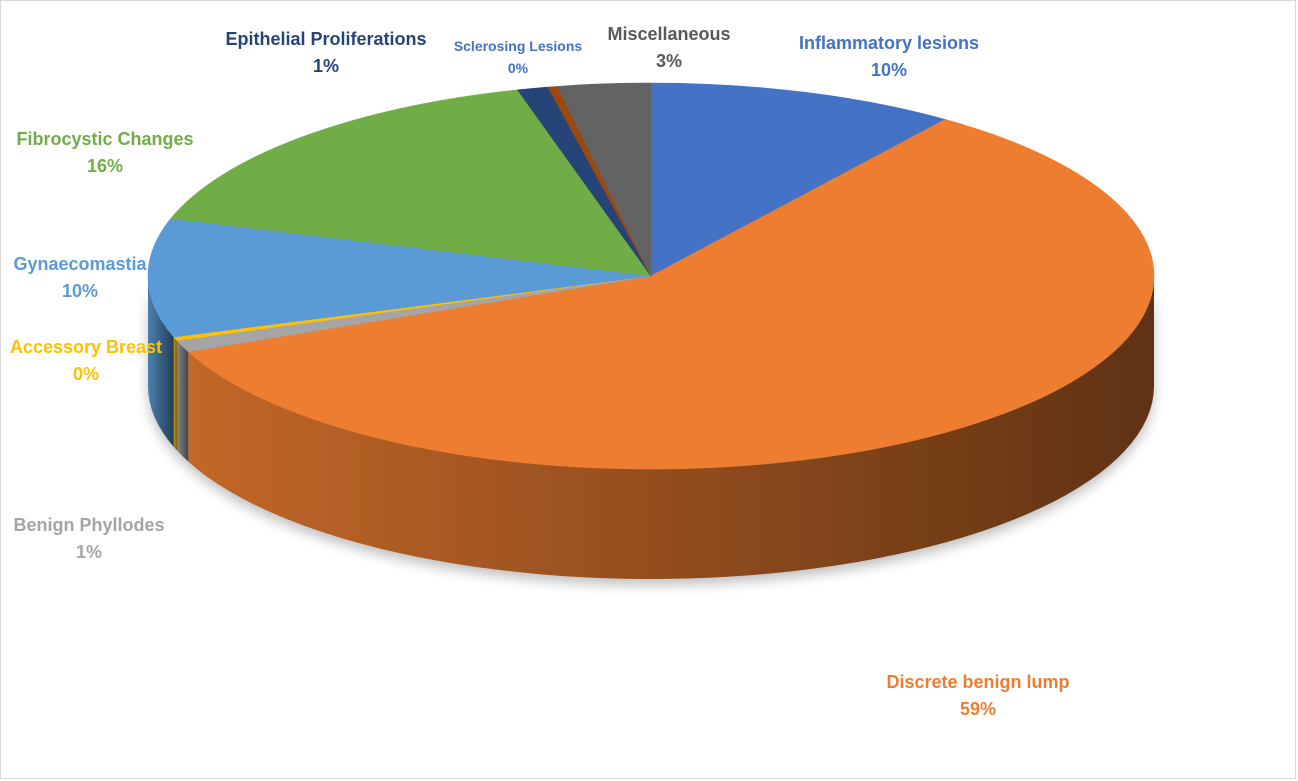  I want to click on value-sclerosing-lesions: 0%, so click(518, 68).